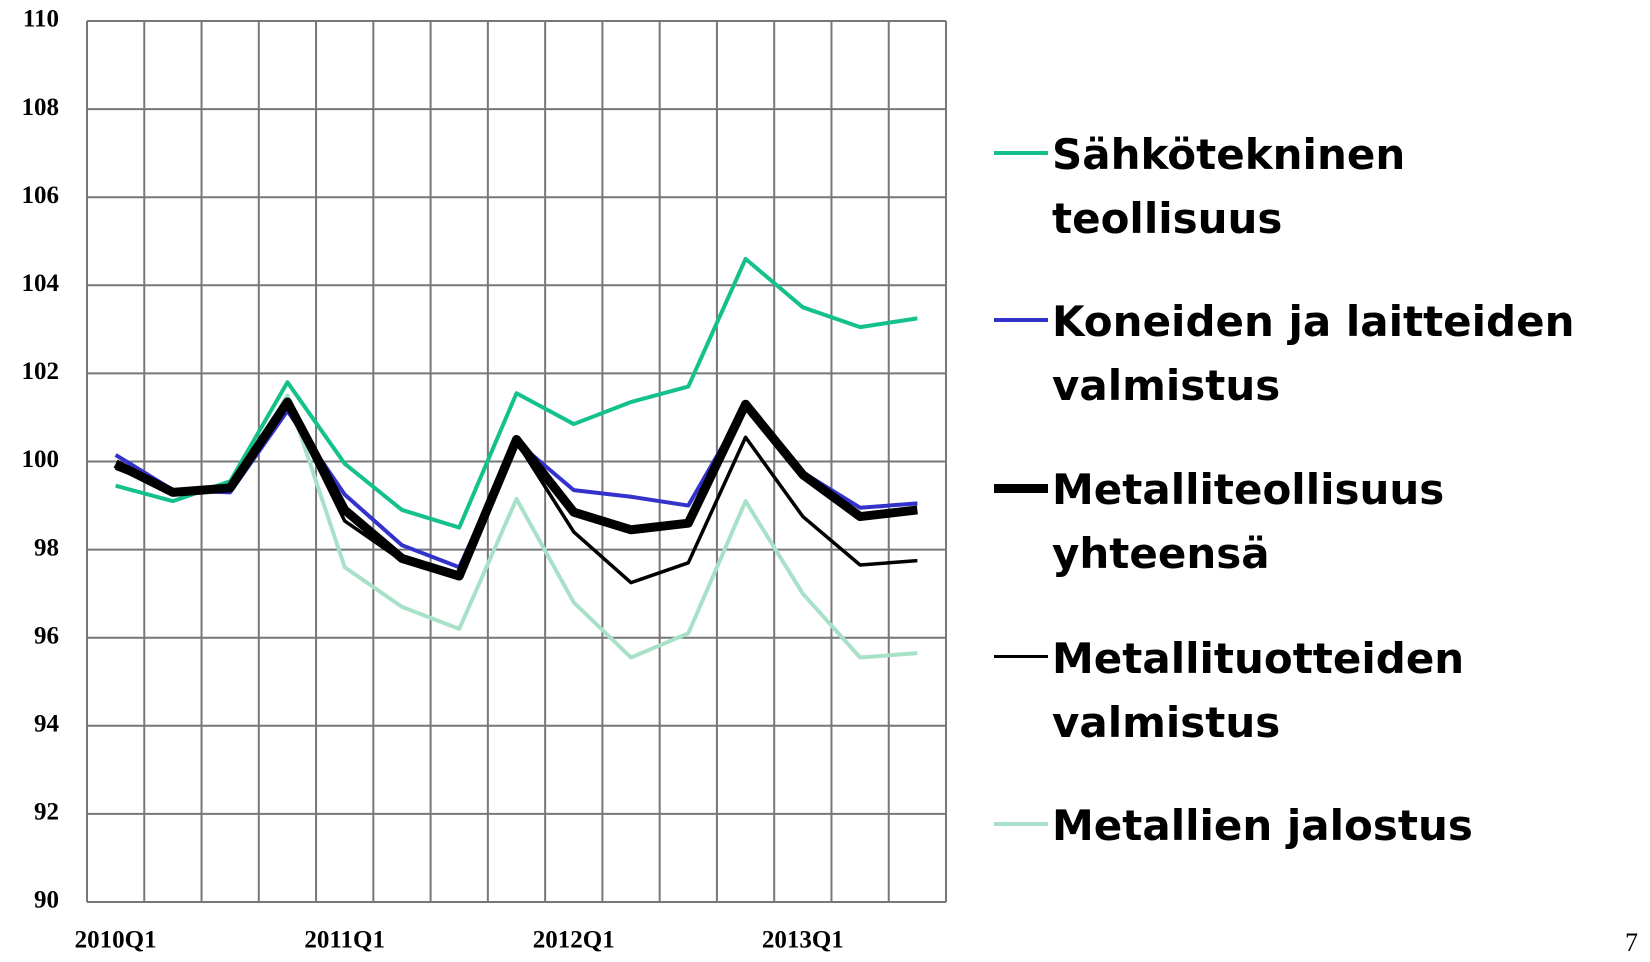  Describe the element at coordinates (41, 459) in the screenshot. I see `y-tick-label: 100` at that location.